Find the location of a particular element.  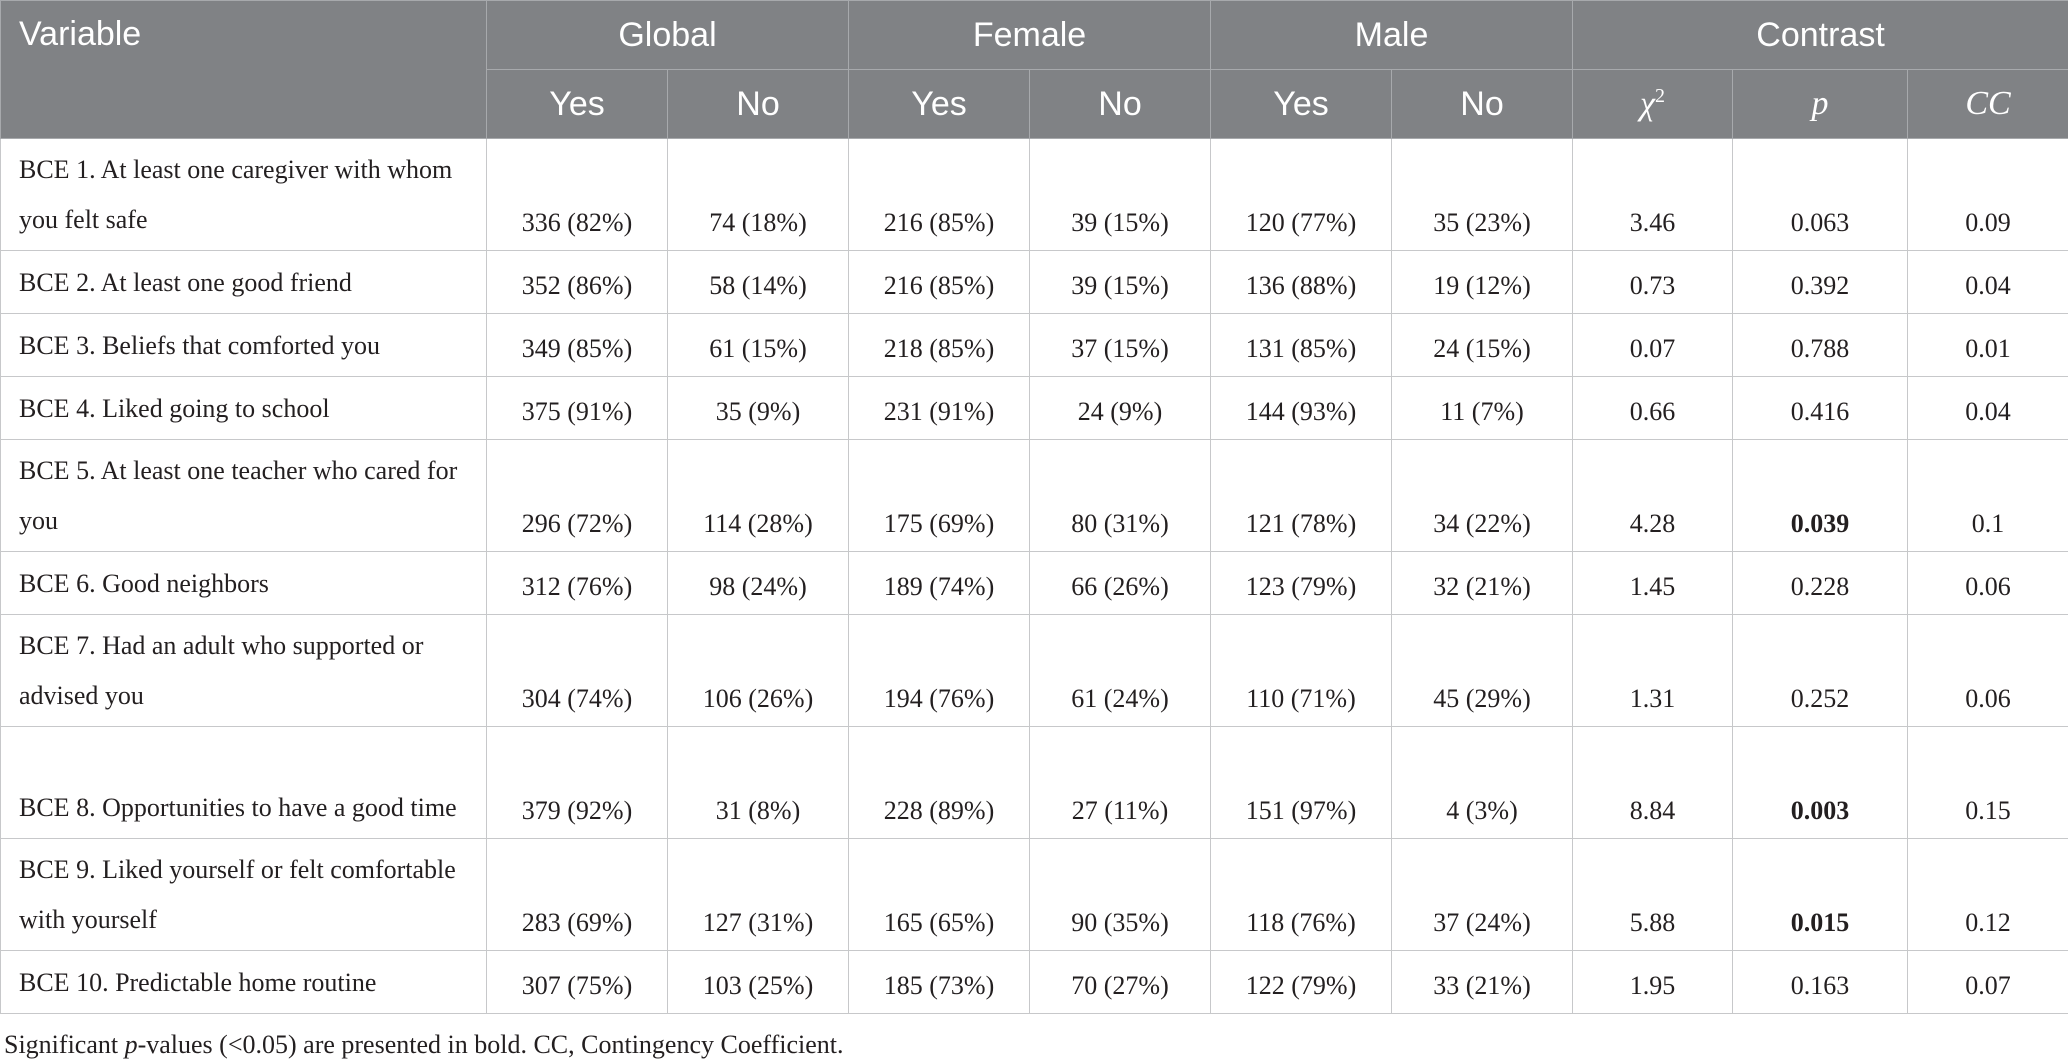

cell-global-yes: 312 (76%) is located at coordinates (577, 583).